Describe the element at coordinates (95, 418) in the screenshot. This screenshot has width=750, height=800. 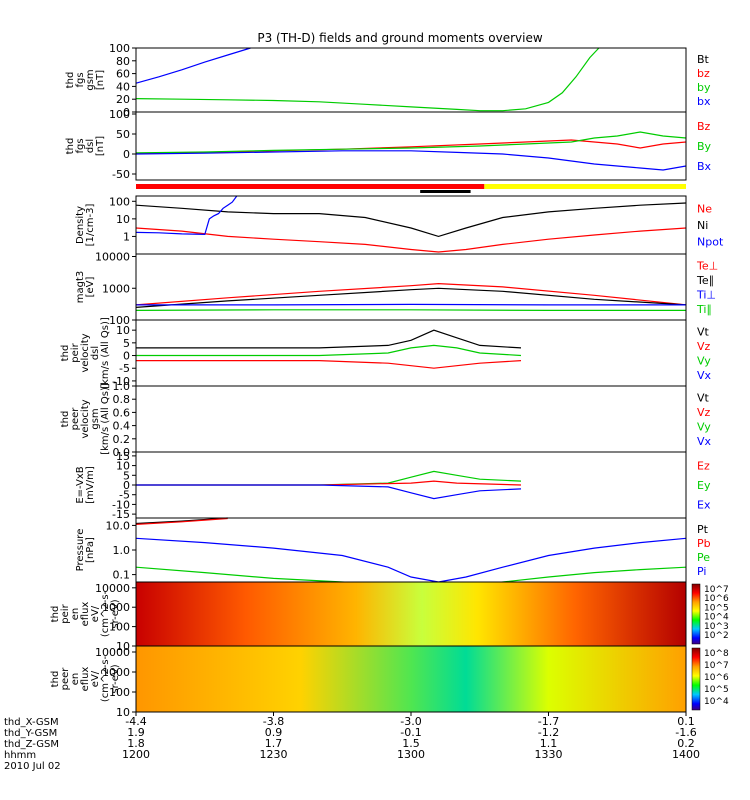
I see `y-axis-label: gsm` at that location.